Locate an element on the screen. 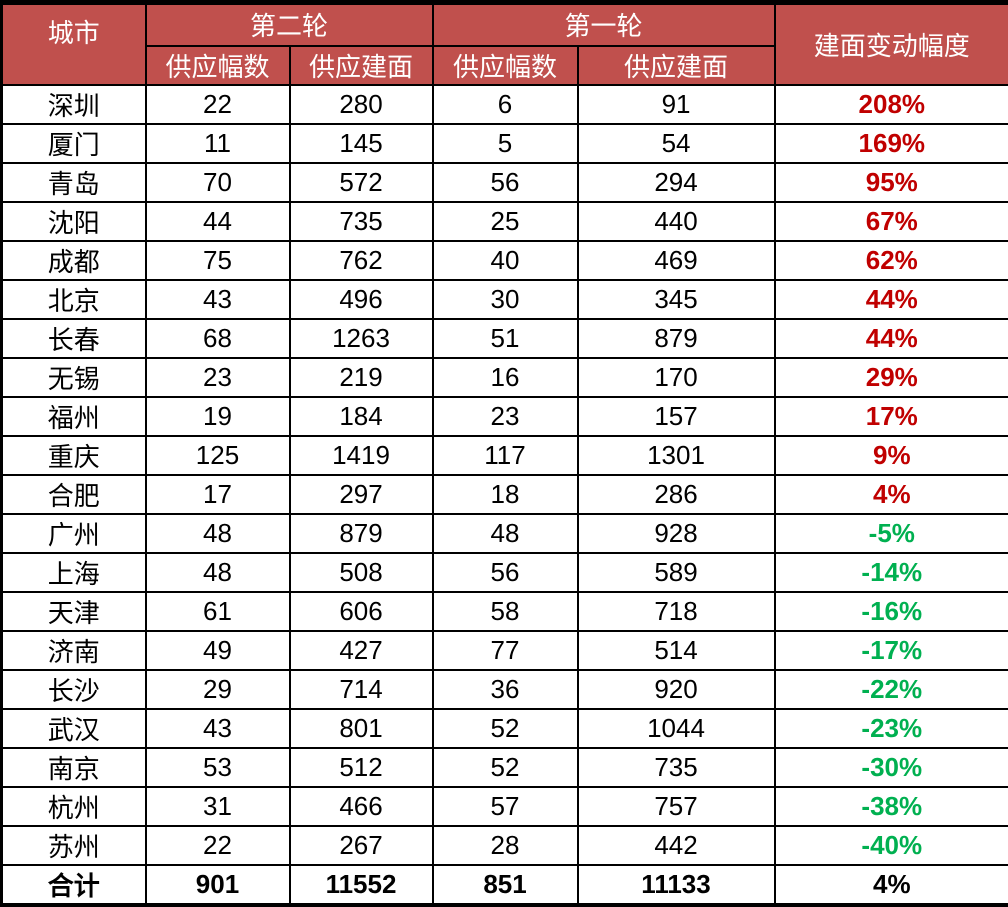  change-cell: 4% is located at coordinates (891, 885).